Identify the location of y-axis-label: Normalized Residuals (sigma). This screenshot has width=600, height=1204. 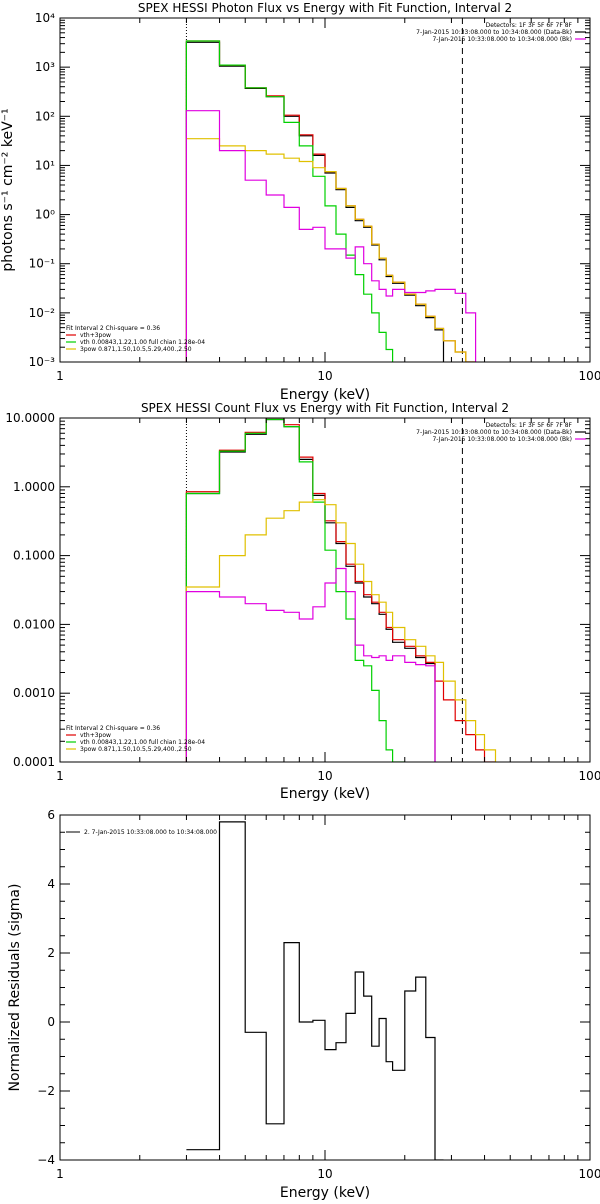
(15, 988).